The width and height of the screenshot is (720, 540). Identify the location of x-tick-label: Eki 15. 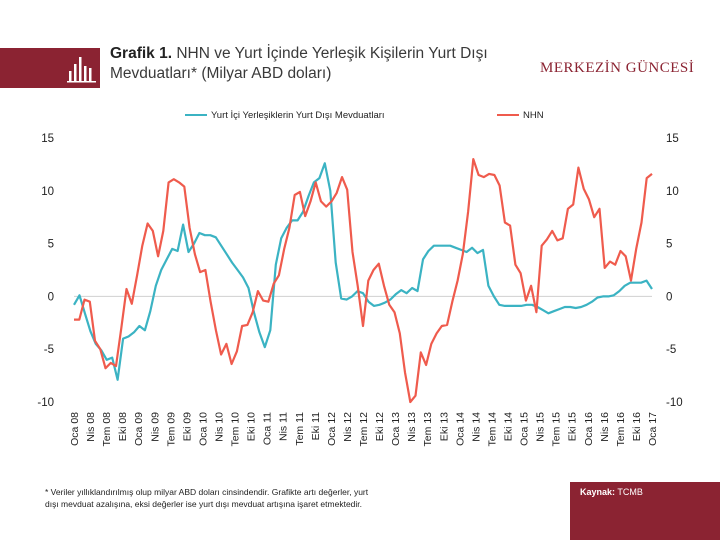
(573, 426).